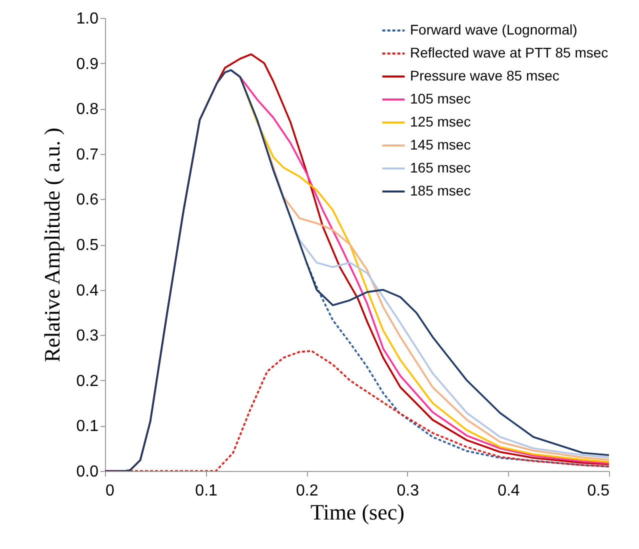 Image resolution: width=639 pixels, height=549 pixels. What do you see at coordinates (87, 291) in the screenshot?
I see `y-tick-label: 0.4` at bounding box center [87, 291].